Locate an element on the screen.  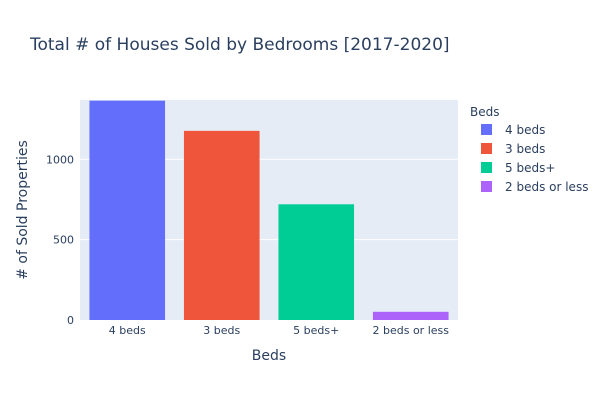
legend-entry: 2 beds or less is located at coordinates (546, 187).